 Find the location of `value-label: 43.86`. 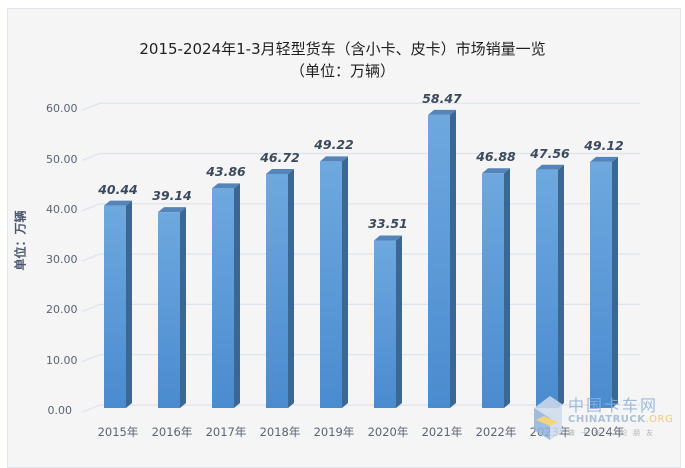

value-label: 43.86 is located at coordinates (226, 172).